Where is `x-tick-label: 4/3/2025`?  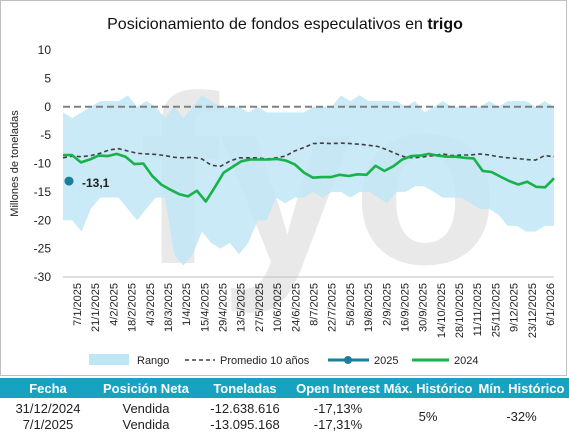
x-tick-label: 4/3/2025 is located at coordinates (151, 304).